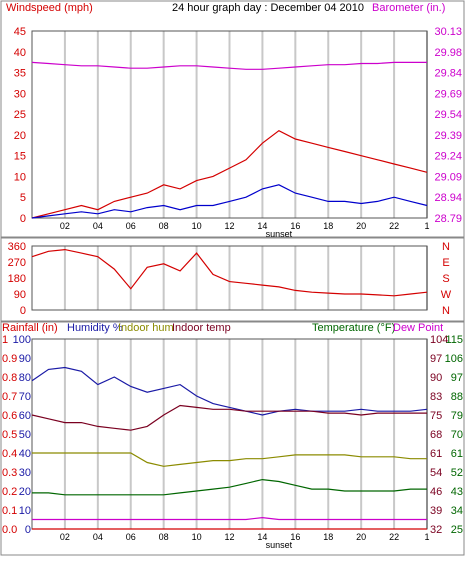  I want to click on indoor-hum-legend: Indoor hum, so click(146, 328).